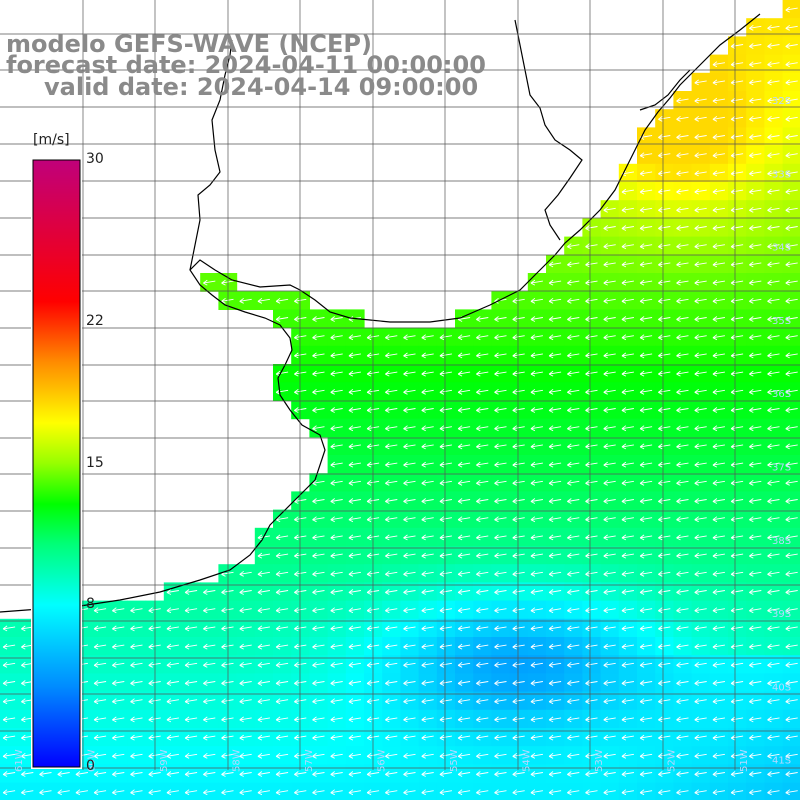 This screenshot has height=804, width=800. What do you see at coordinates (261, 87) in the screenshot?
I see `map-title-valid-date: valid date: 2024-04-14 09:00:00` at bounding box center [261, 87].